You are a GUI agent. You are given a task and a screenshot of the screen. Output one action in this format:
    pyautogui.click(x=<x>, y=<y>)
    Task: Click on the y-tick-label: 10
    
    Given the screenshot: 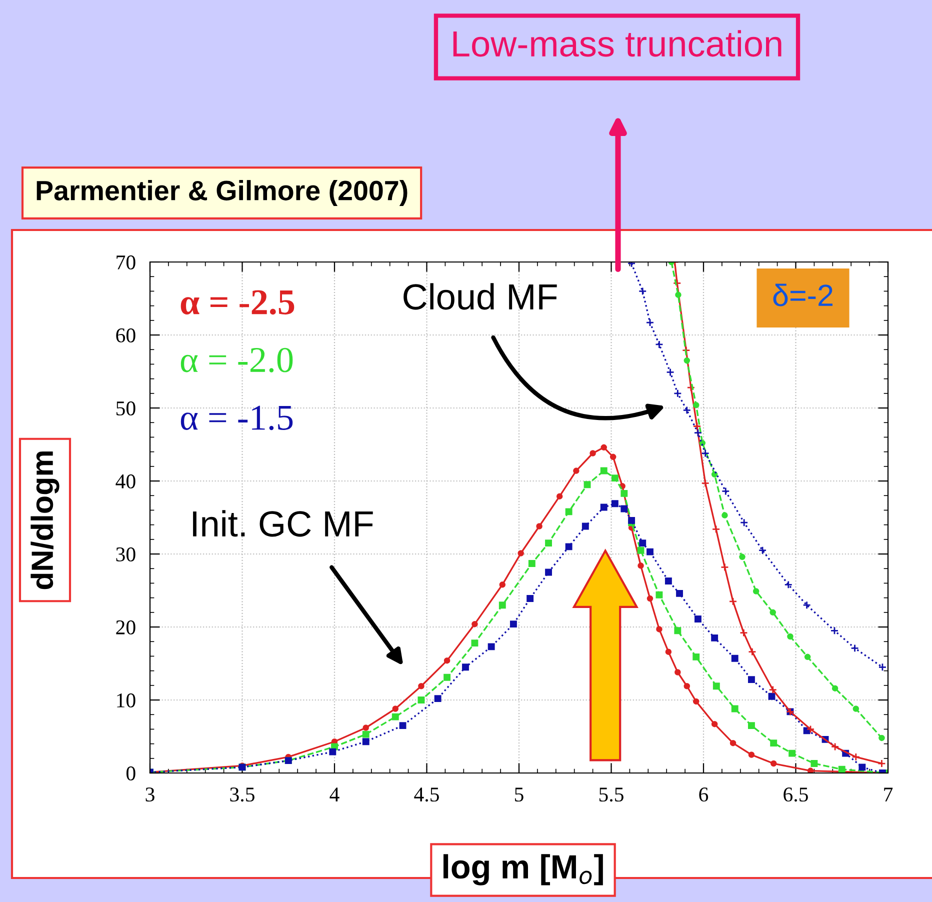 What is the action you would take?
    pyautogui.click(x=126, y=700)
    